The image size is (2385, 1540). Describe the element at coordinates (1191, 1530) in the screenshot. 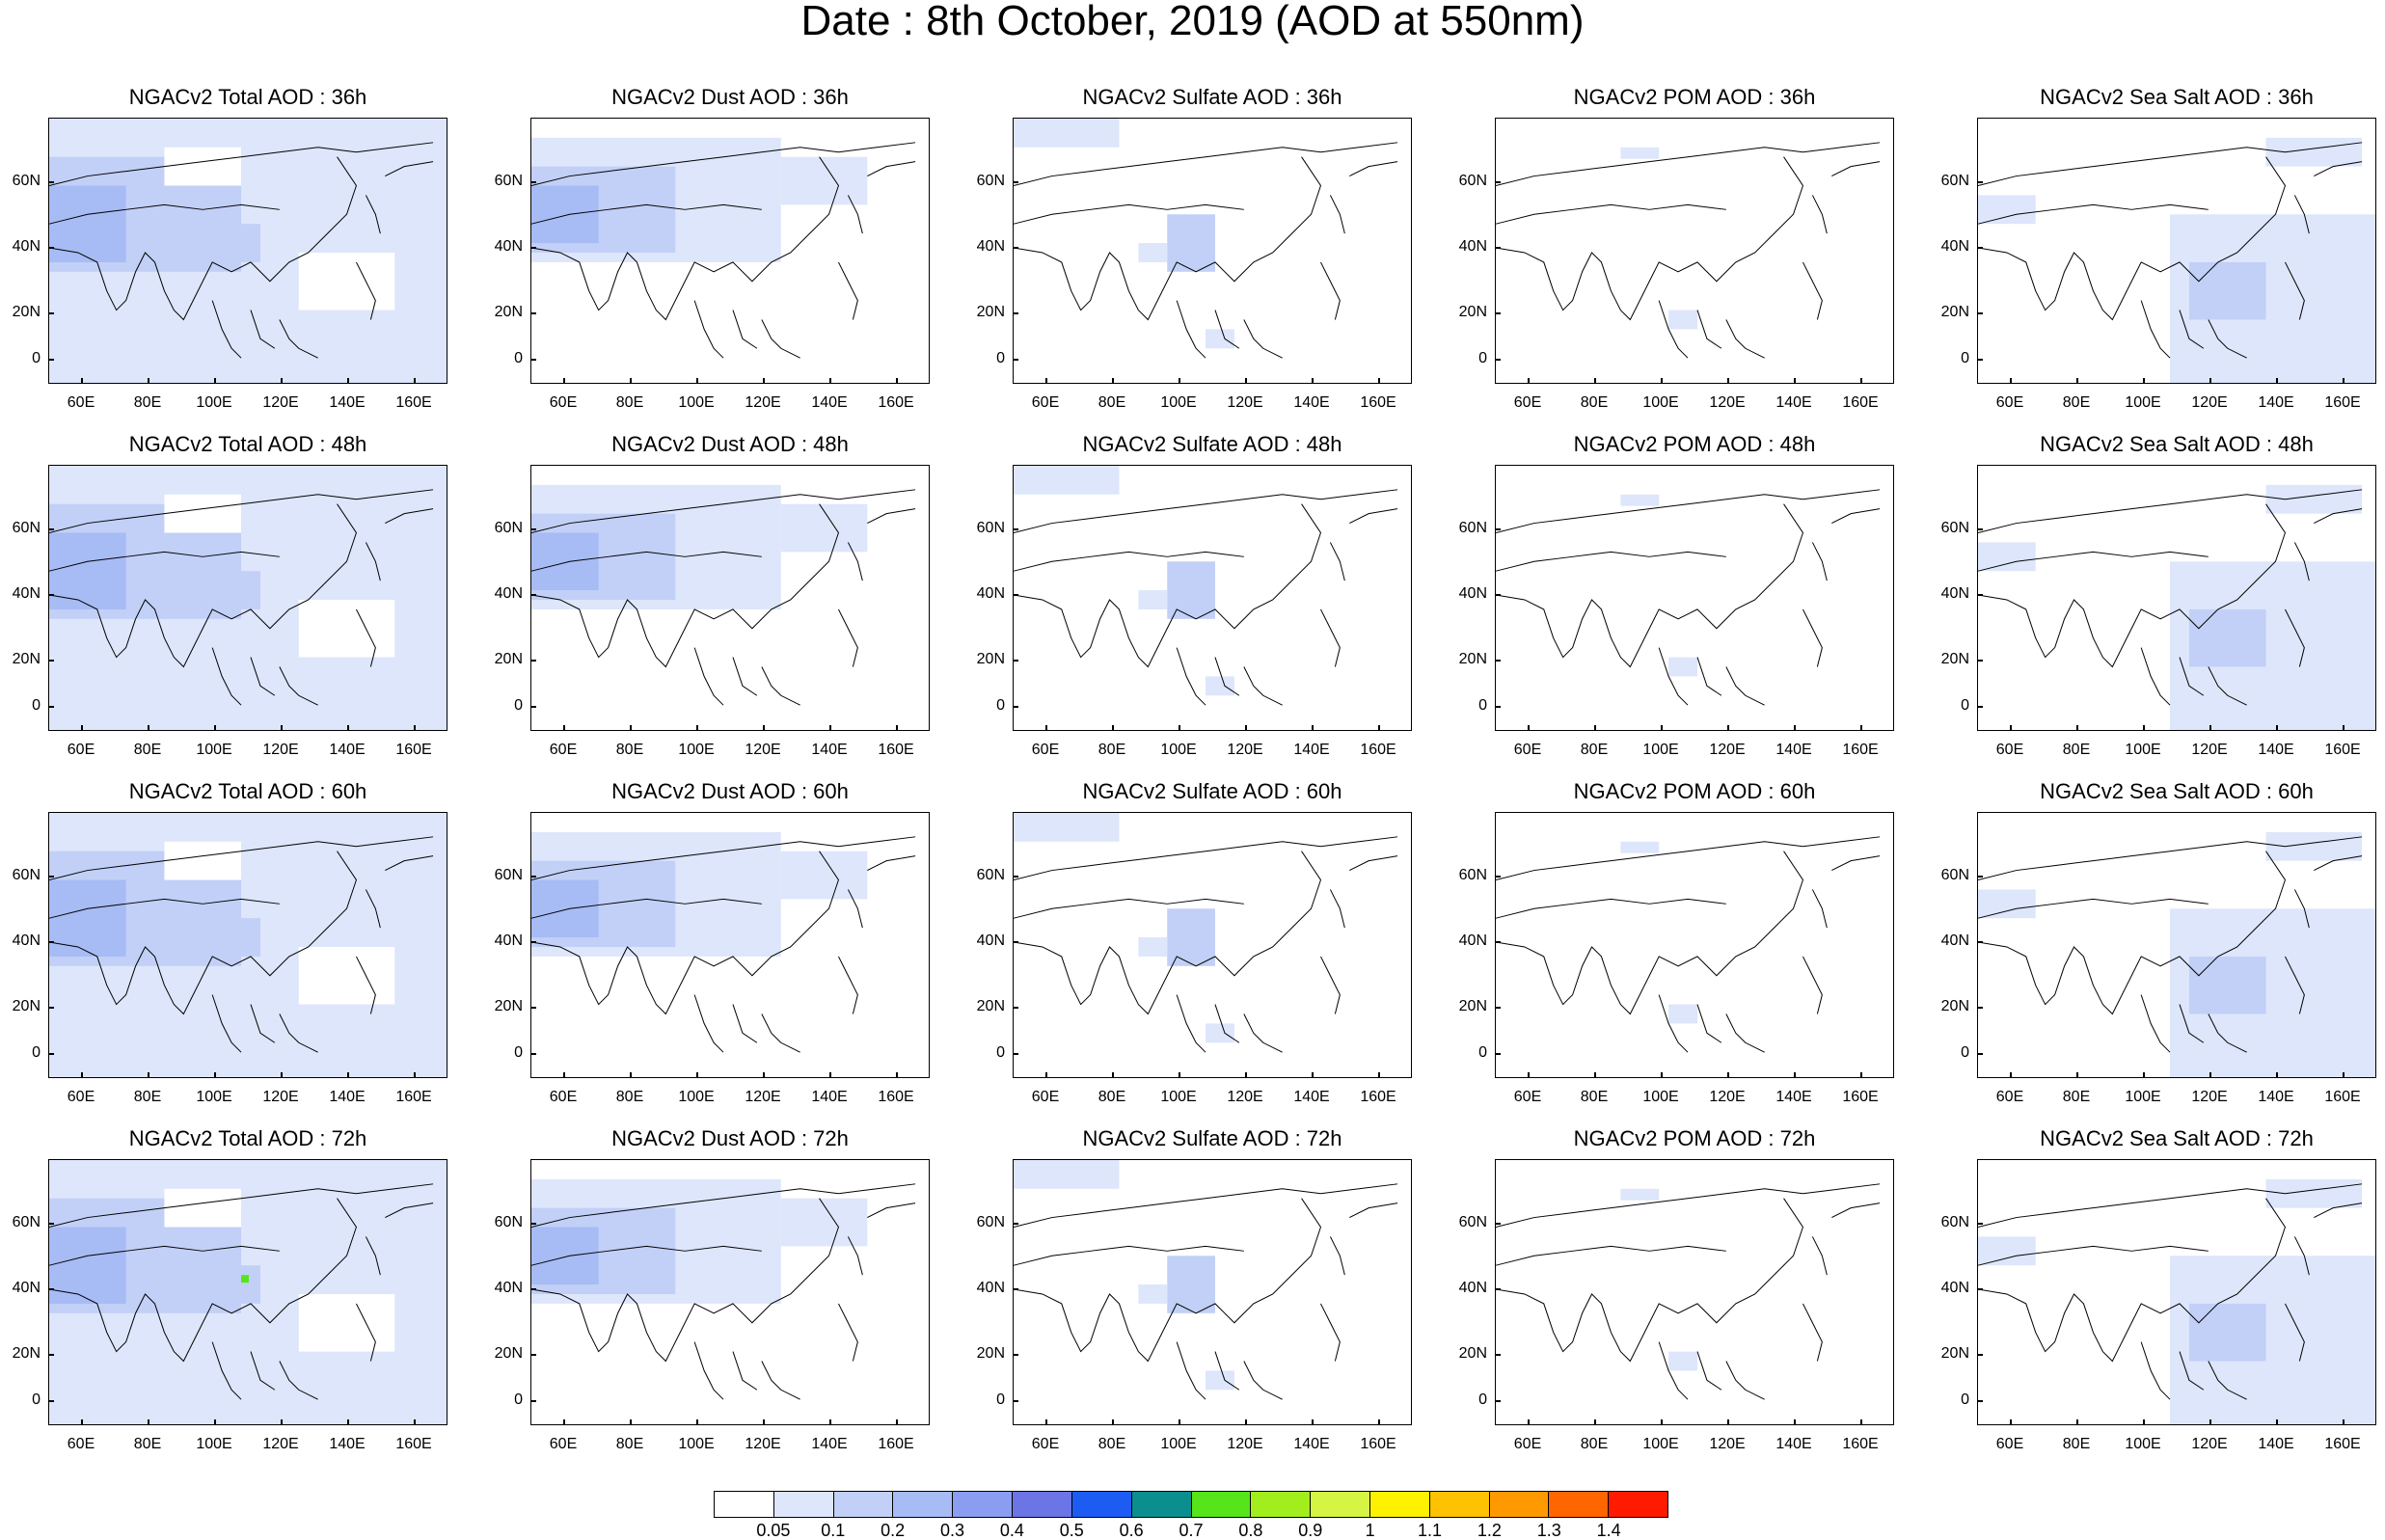

I see `colorbar-label: 0.7` at that location.